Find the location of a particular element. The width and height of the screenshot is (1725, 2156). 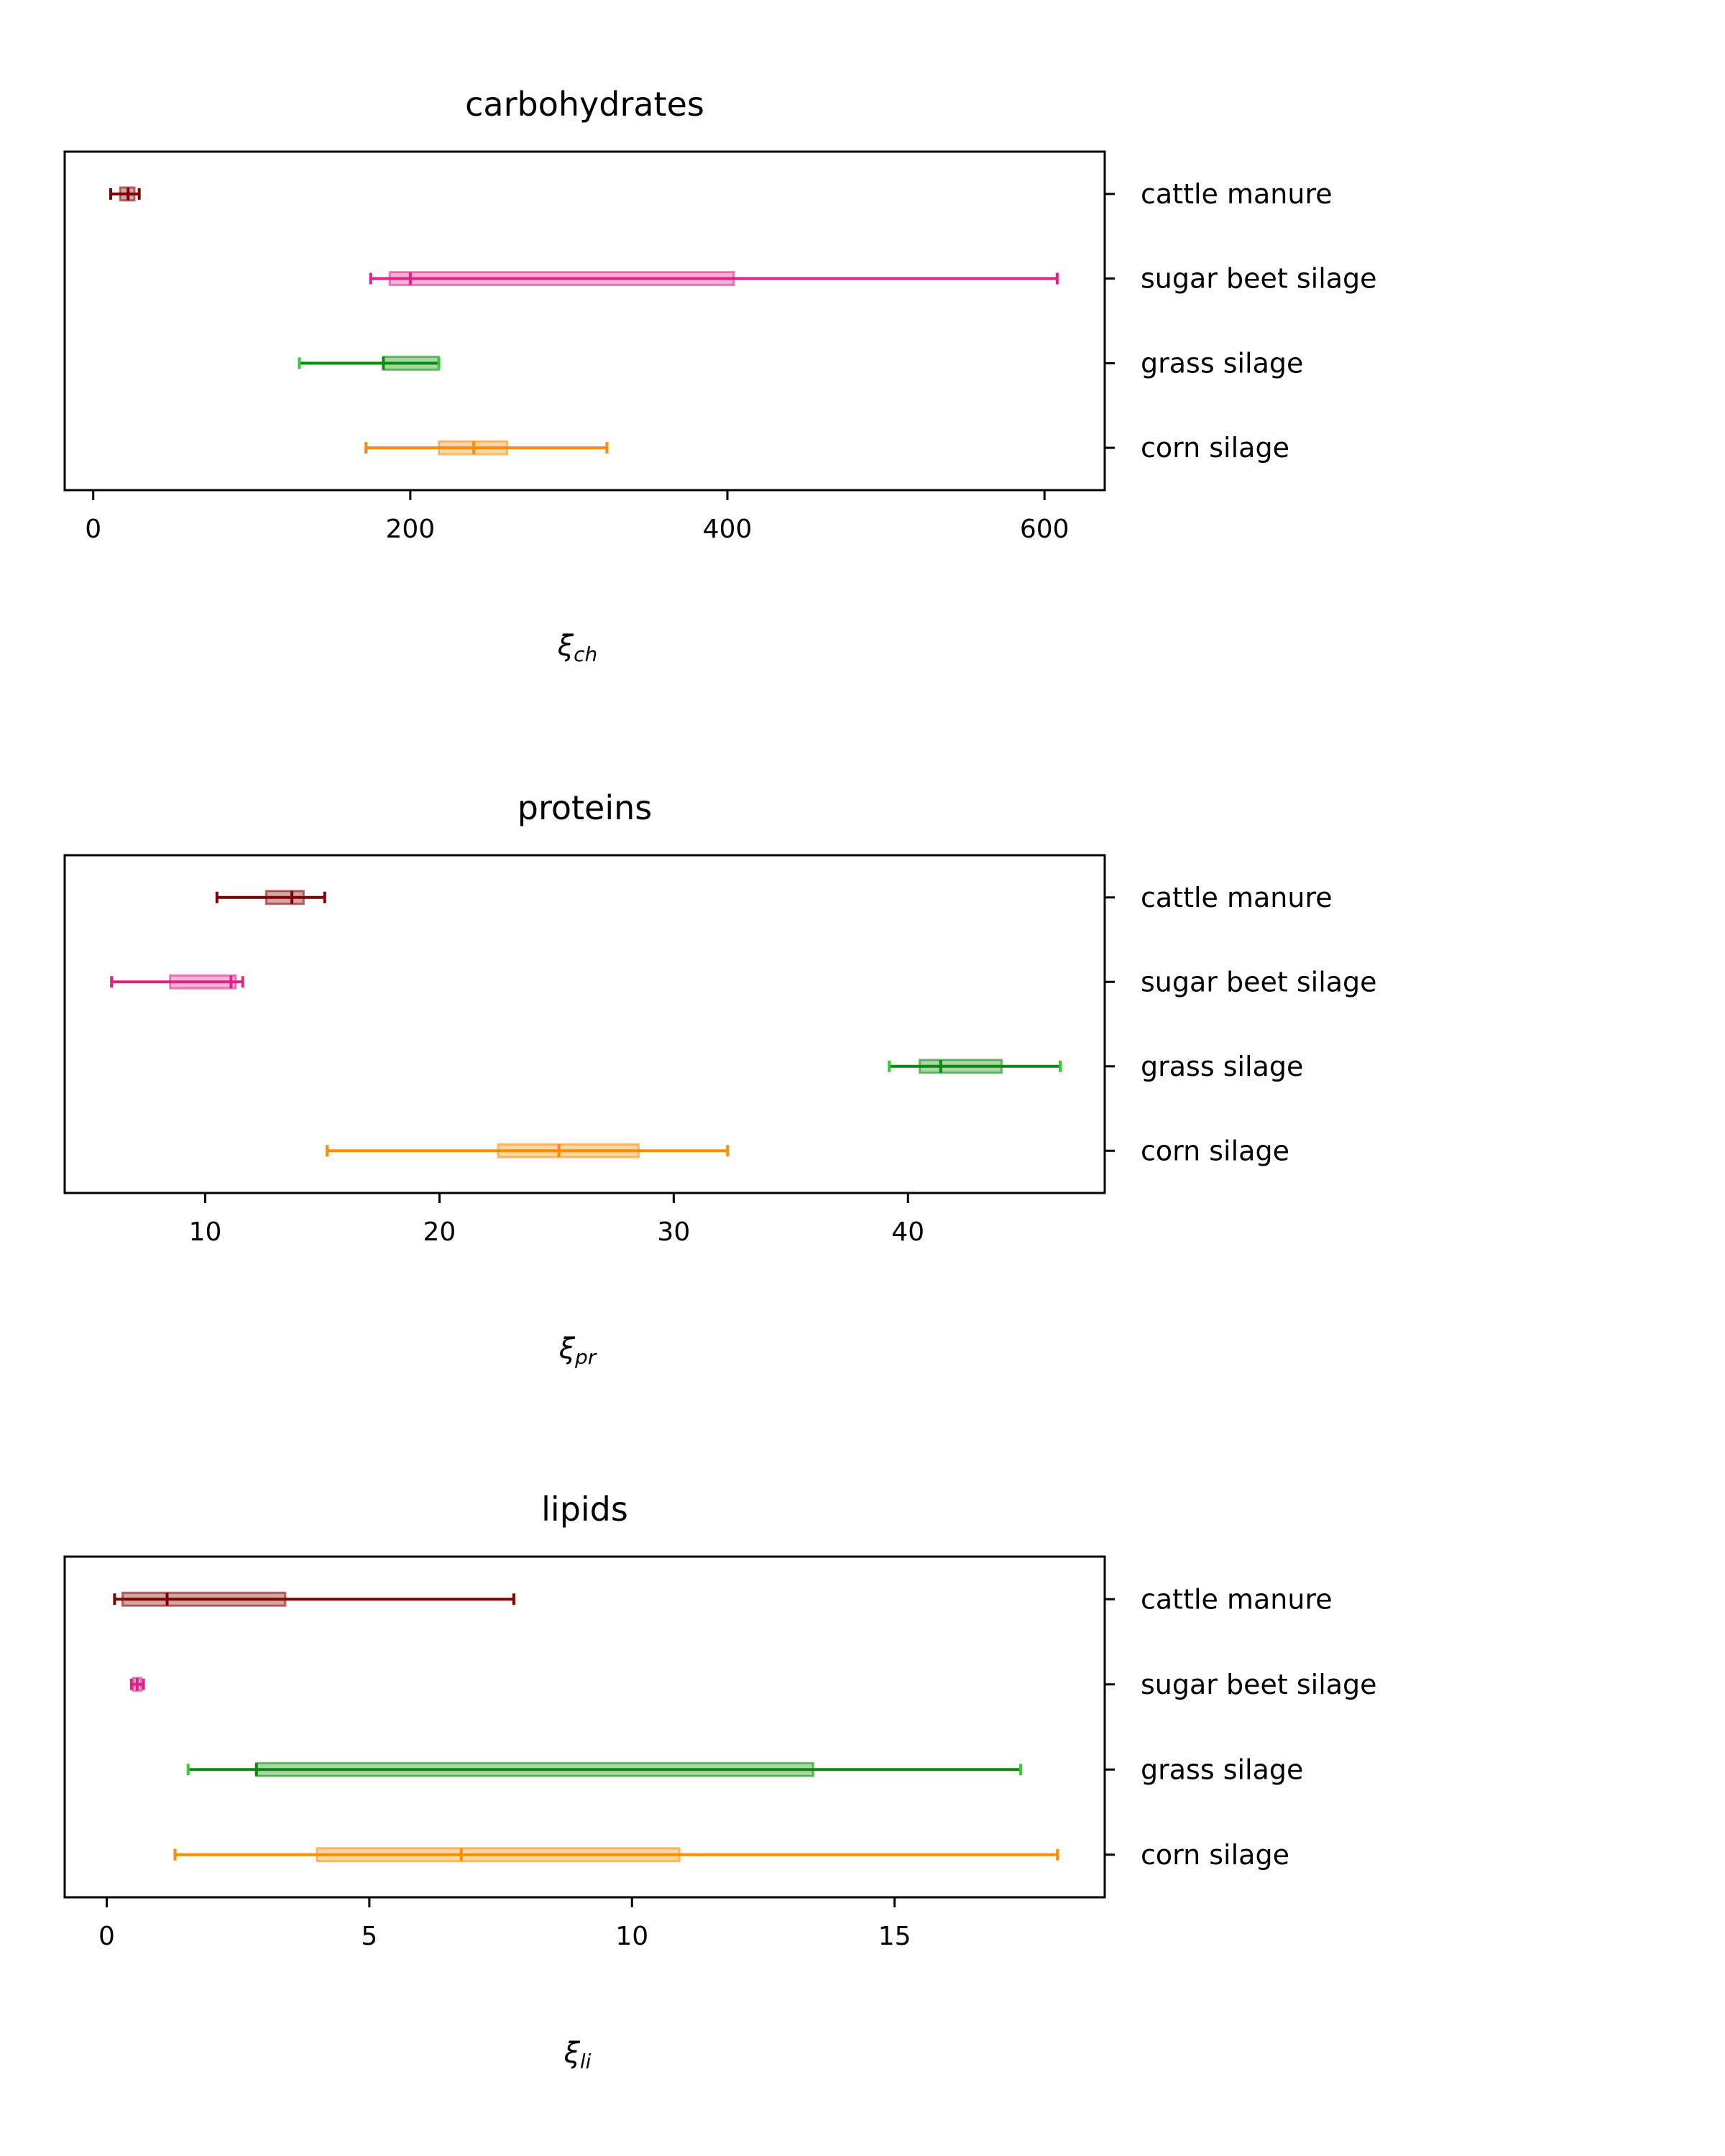

x-axis-label: ξpr is located at coordinates (577, 1350).